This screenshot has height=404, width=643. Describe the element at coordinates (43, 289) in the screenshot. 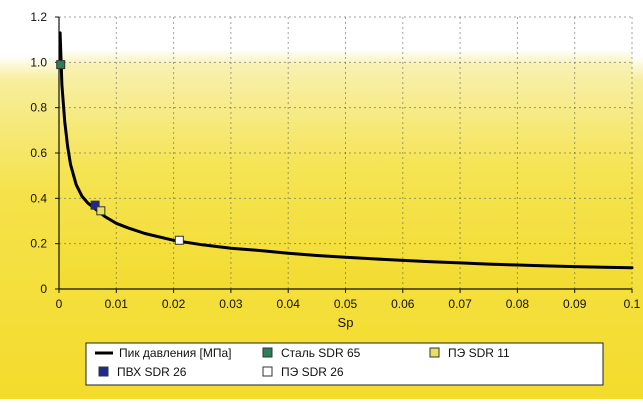

I see `y-tick-label: 0` at that location.